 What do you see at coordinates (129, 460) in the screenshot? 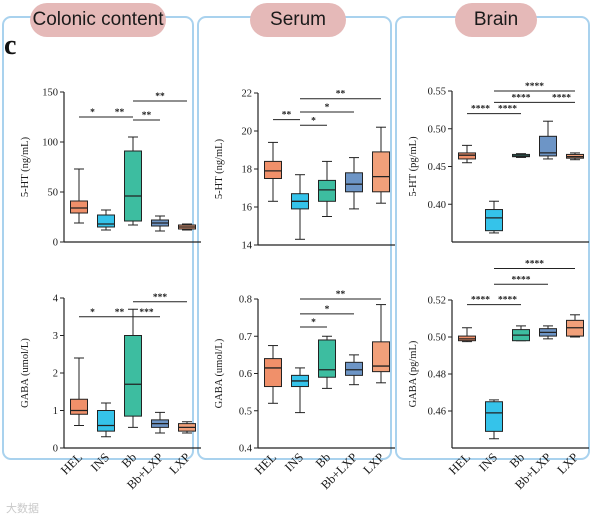
I see `p2-xtick-label: Bb` at bounding box center [129, 460].